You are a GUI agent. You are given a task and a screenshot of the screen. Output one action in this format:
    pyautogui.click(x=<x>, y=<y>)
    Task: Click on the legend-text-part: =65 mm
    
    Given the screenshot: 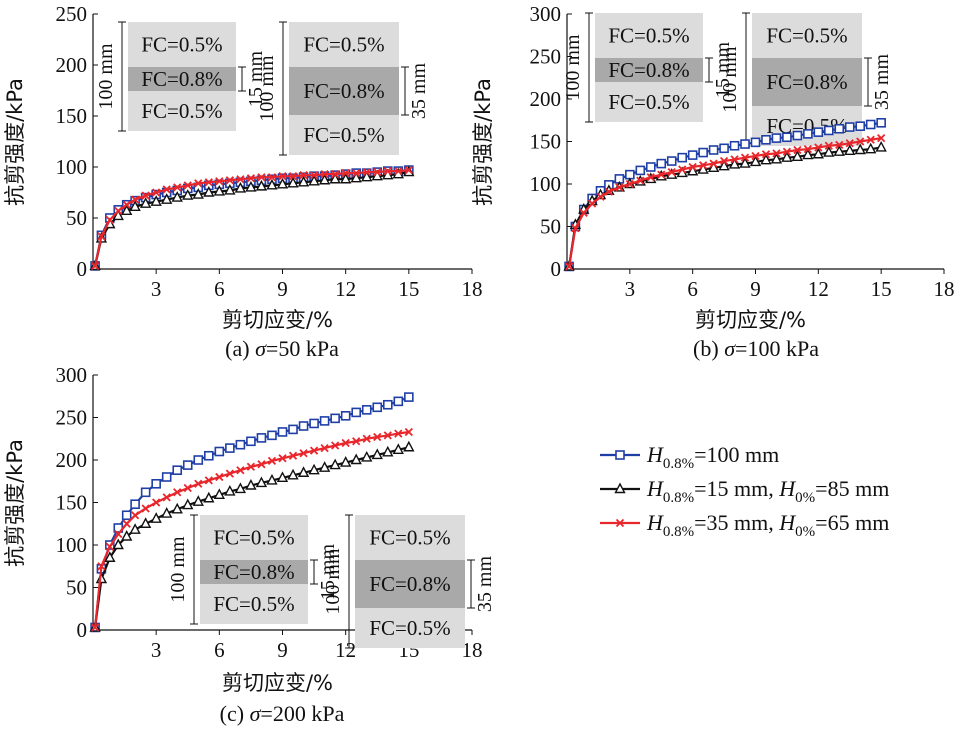 What is the action you would take?
    pyautogui.click(x=852, y=522)
    